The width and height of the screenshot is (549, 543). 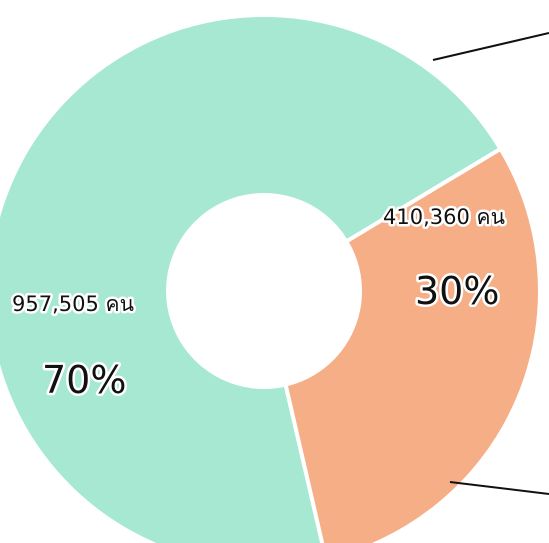 What do you see at coordinates (84, 380) in the screenshot?
I see `slice-percent-label-0: 70%` at bounding box center [84, 380].